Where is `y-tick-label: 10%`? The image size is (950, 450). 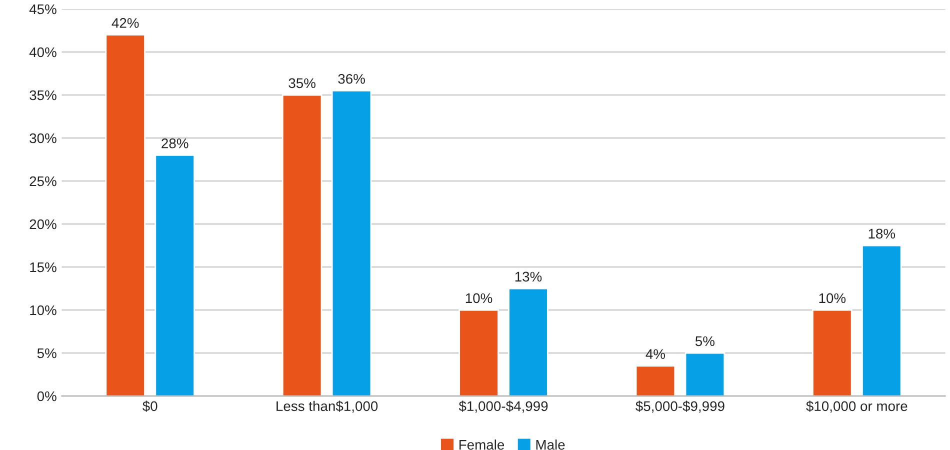
y-tick-label: 10% is located at coordinates (43, 310).